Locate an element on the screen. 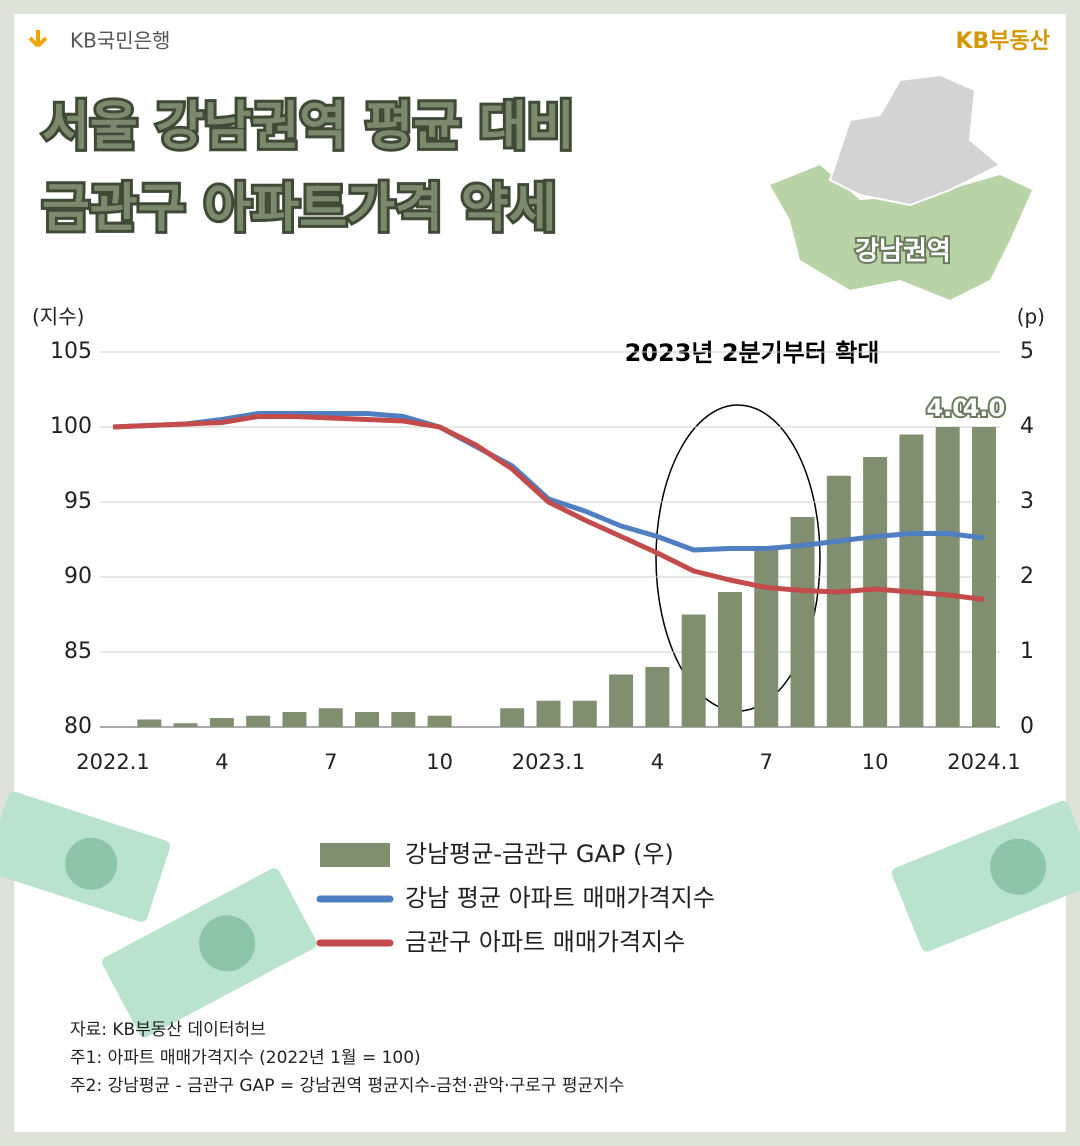  x-tick-label: 2022.1 is located at coordinates (112, 762).